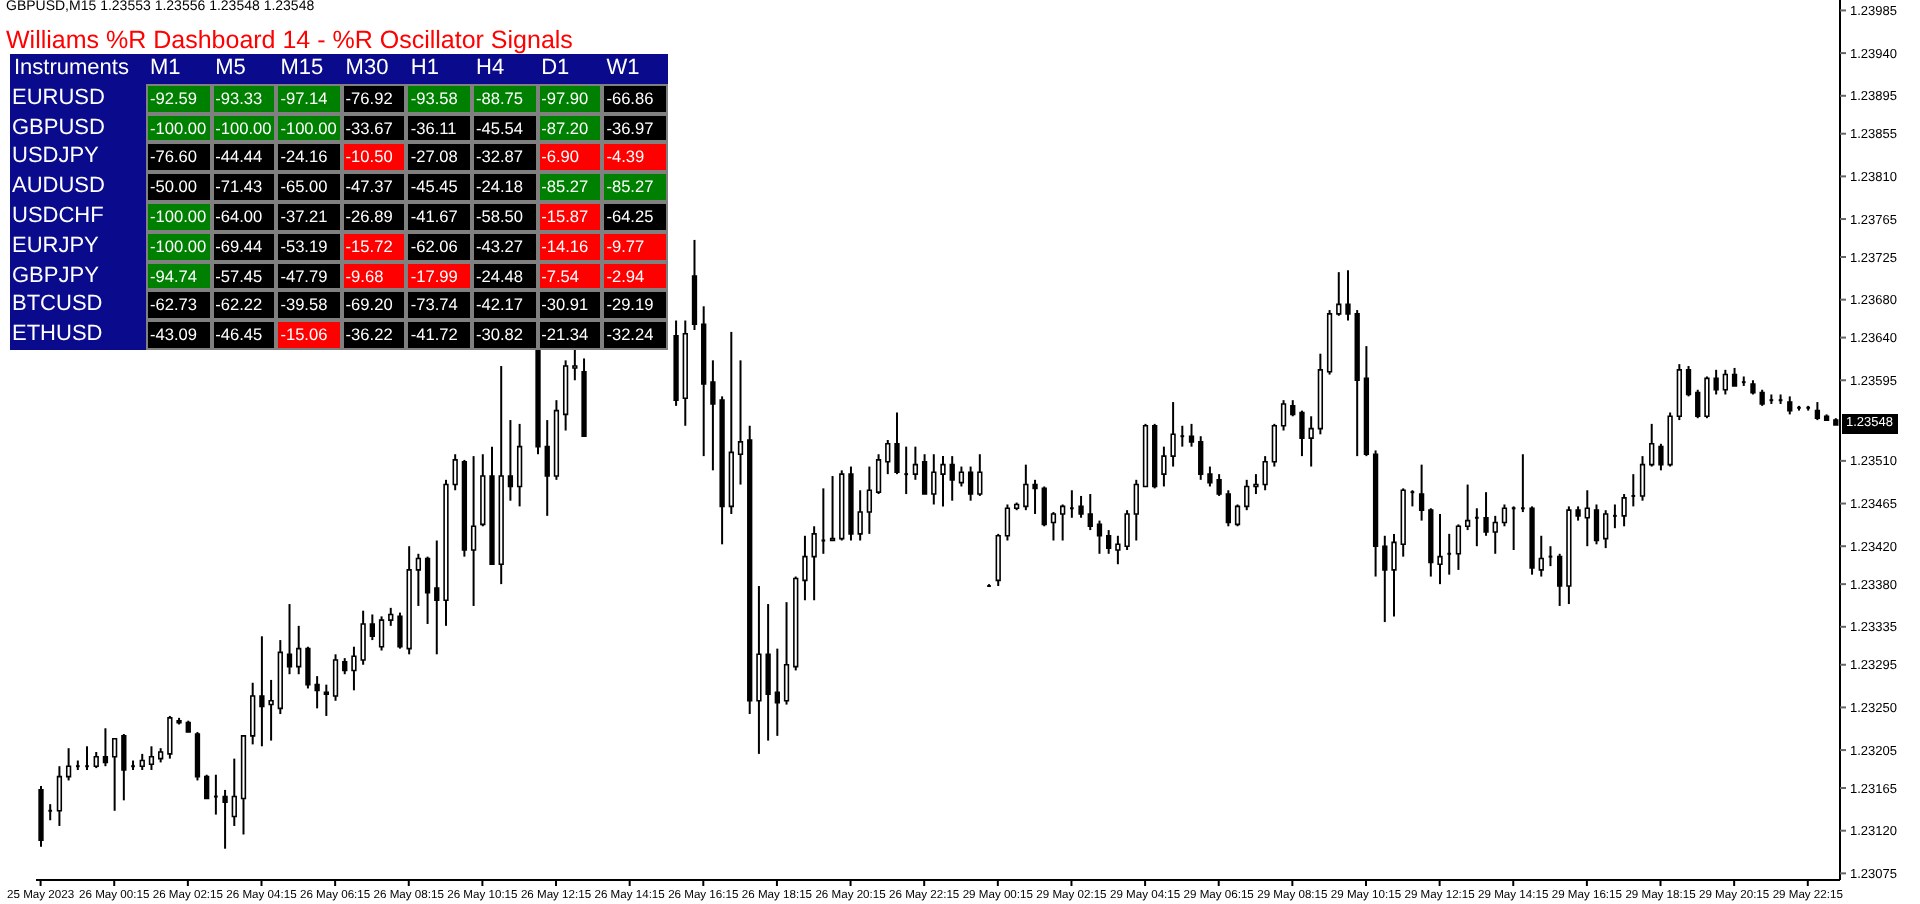  Describe the element at coordinates (570, 217) in the screenshot. I see `data-label: -15.87` at that location.